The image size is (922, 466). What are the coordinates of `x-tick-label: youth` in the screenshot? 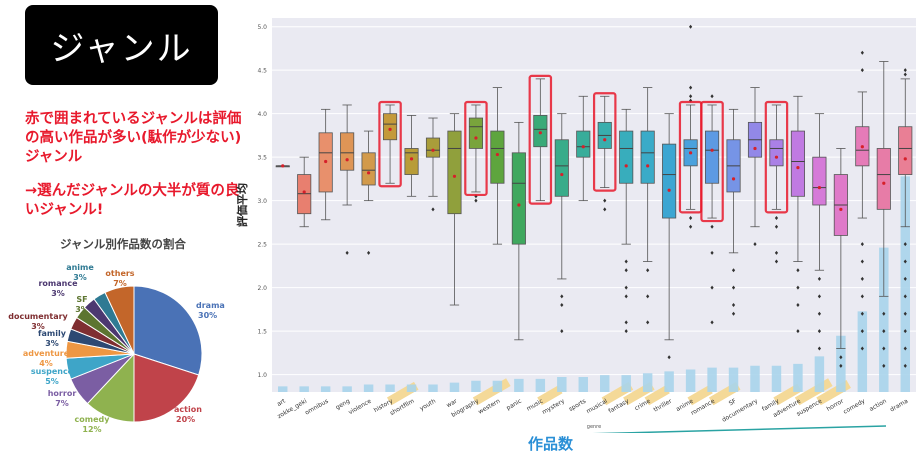 It's located at (428, 405).